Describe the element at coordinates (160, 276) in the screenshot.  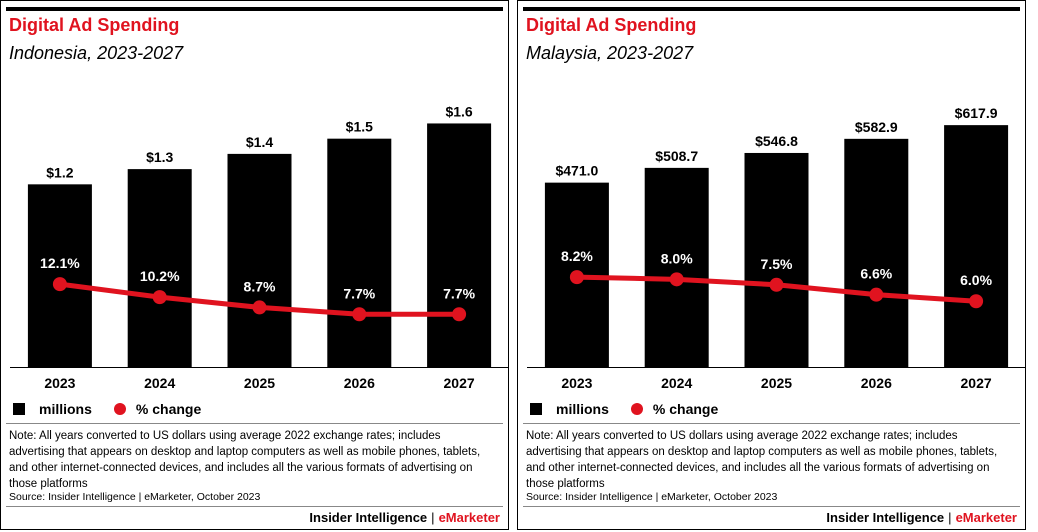
I see `pct-change-label: 10.2%` at that location.